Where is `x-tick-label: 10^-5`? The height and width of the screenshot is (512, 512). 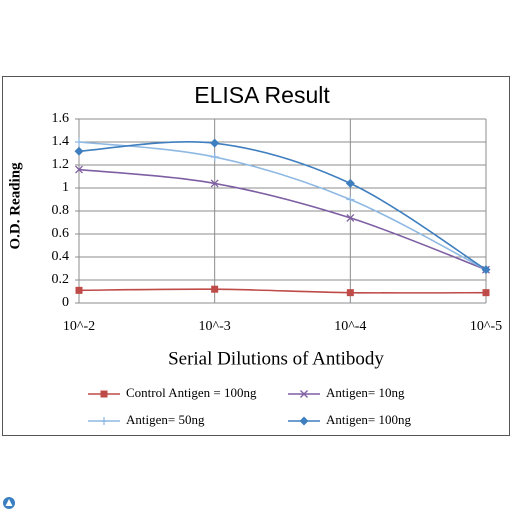
x-tick-label: 10^-5 is located at coordinates (486, 326).